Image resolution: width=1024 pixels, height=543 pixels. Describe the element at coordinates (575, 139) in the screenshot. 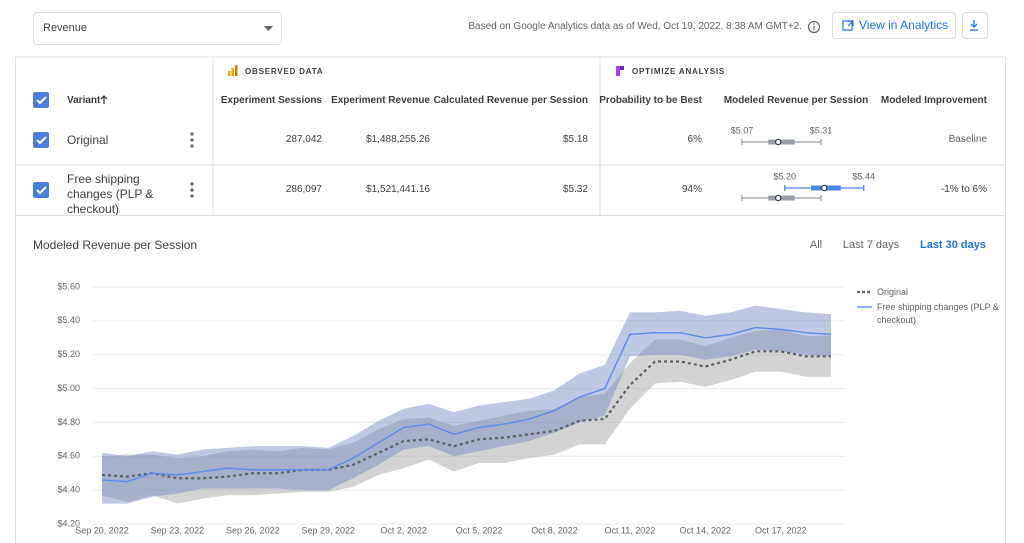

I see `revenue-per-session: $5.18` at that location.